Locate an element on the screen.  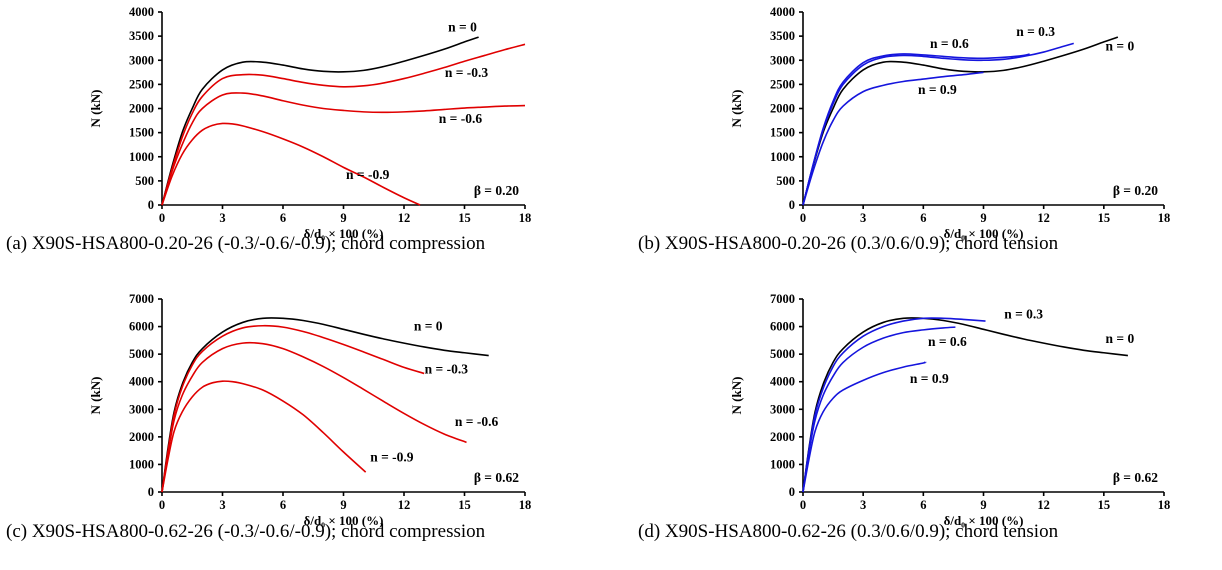
x-tick-label: 0 is located at coordinates (162, 505).